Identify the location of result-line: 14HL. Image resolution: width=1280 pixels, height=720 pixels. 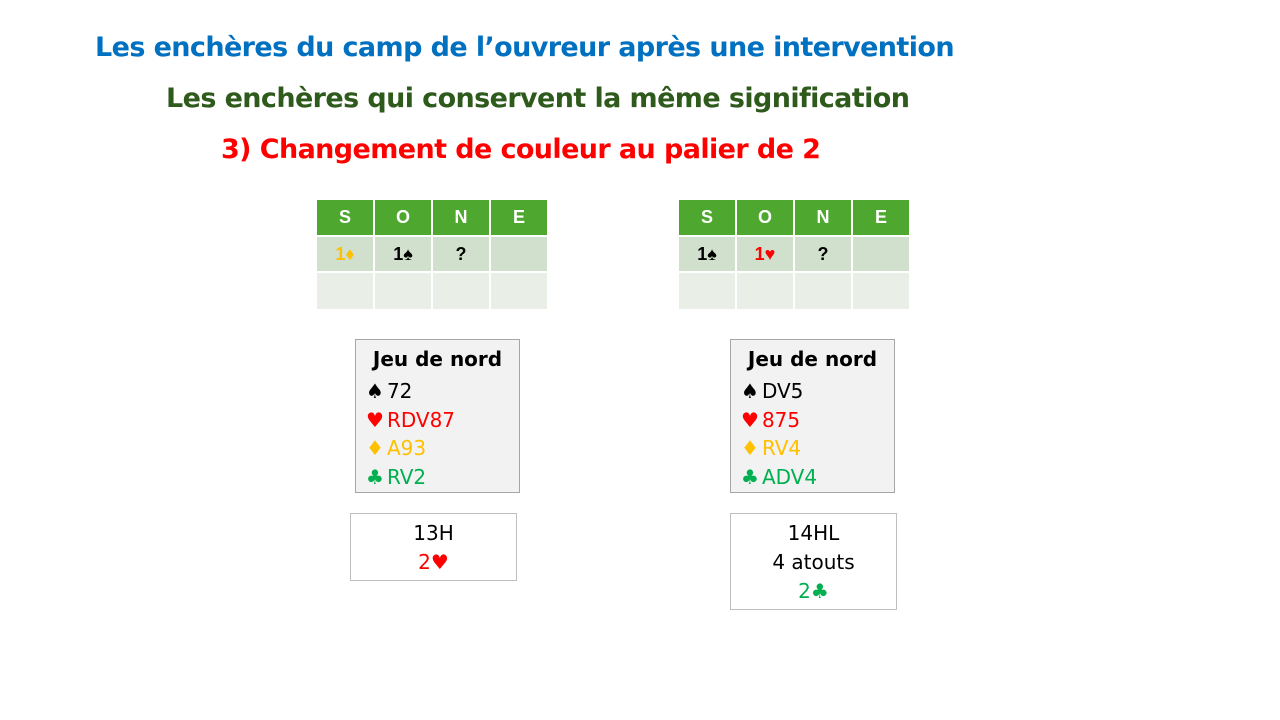
(813, 533).